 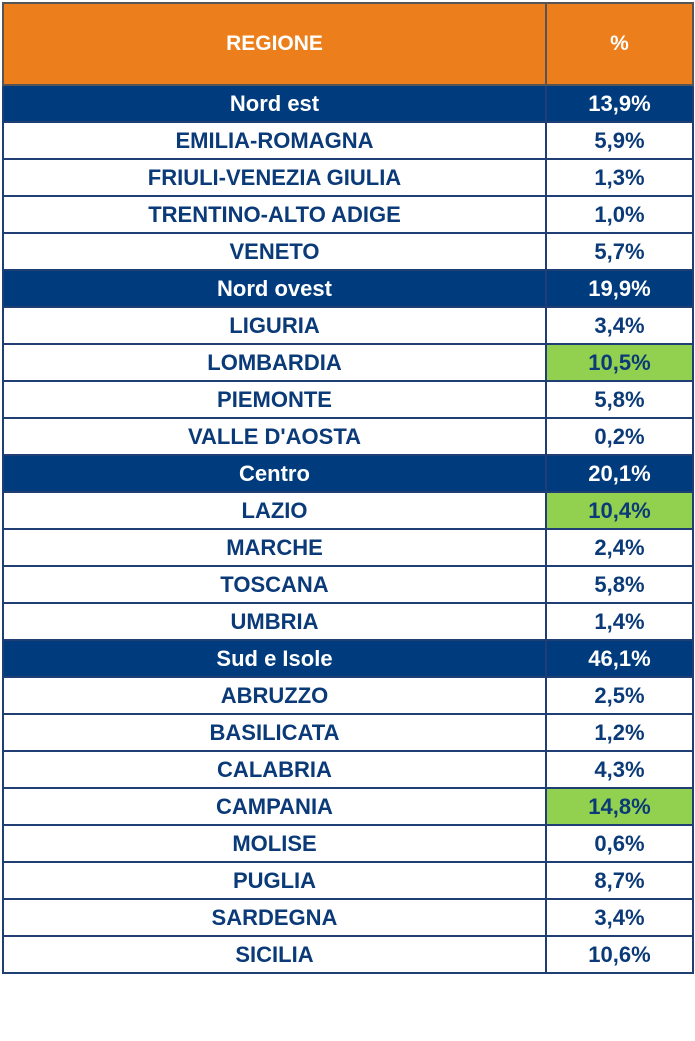 I want to click on table-row: TOSCANA 5,8%, so click(x=348, y=584).